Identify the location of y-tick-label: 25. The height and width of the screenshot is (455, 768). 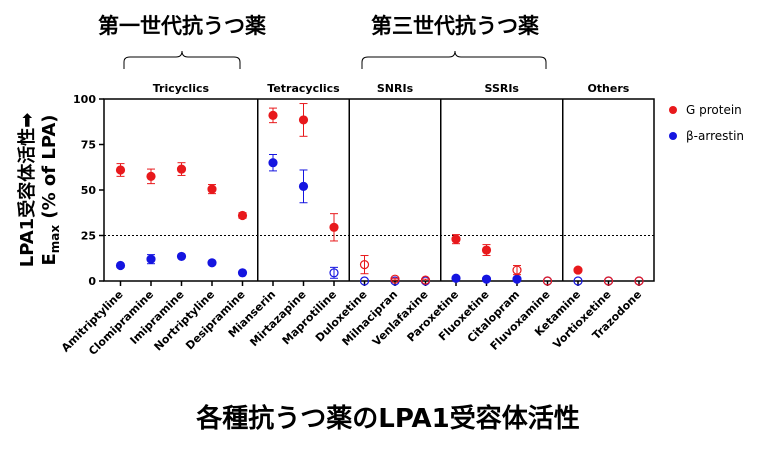
(88, 236).